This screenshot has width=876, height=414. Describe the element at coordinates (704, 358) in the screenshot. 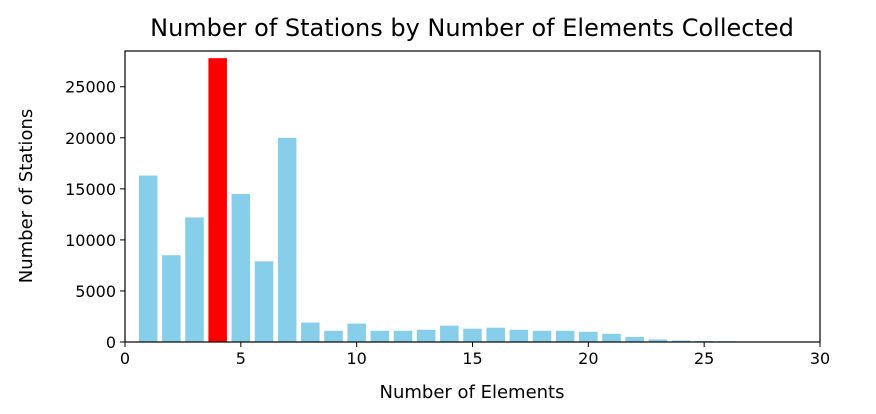

I see `x-tick-label-25: 25` at that location.